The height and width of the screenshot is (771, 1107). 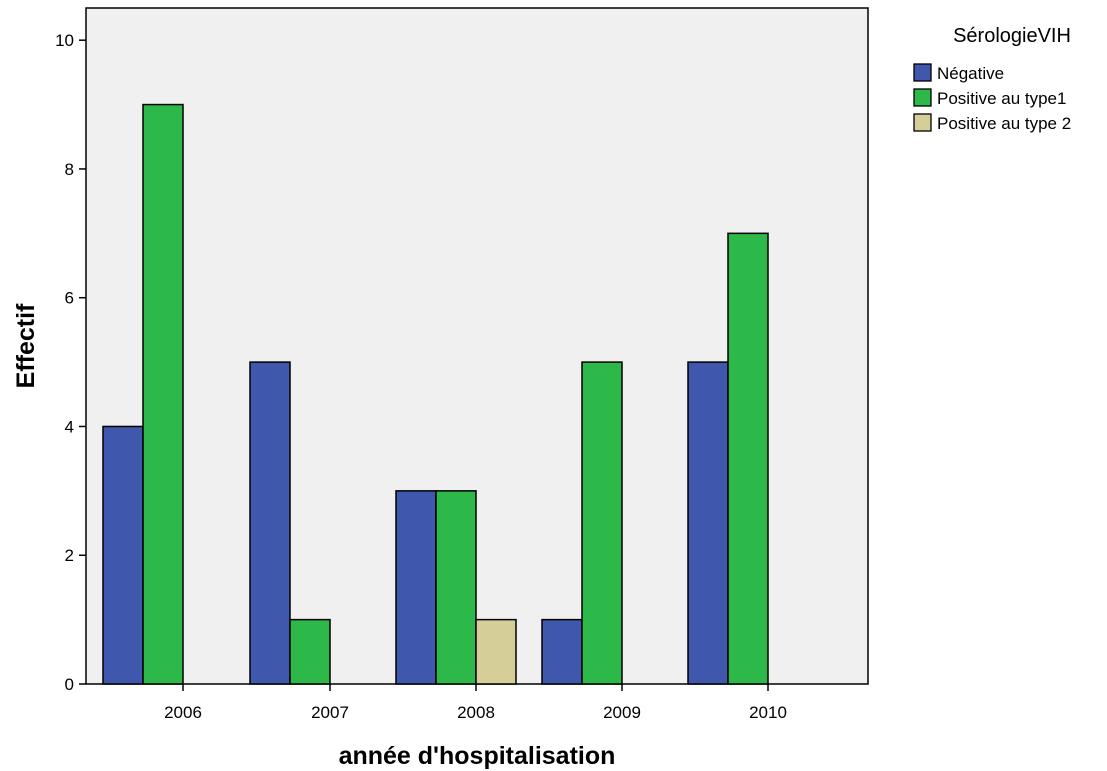 I want to click on bar-positive-au-type-2-2008, so click(x=496, y=651).